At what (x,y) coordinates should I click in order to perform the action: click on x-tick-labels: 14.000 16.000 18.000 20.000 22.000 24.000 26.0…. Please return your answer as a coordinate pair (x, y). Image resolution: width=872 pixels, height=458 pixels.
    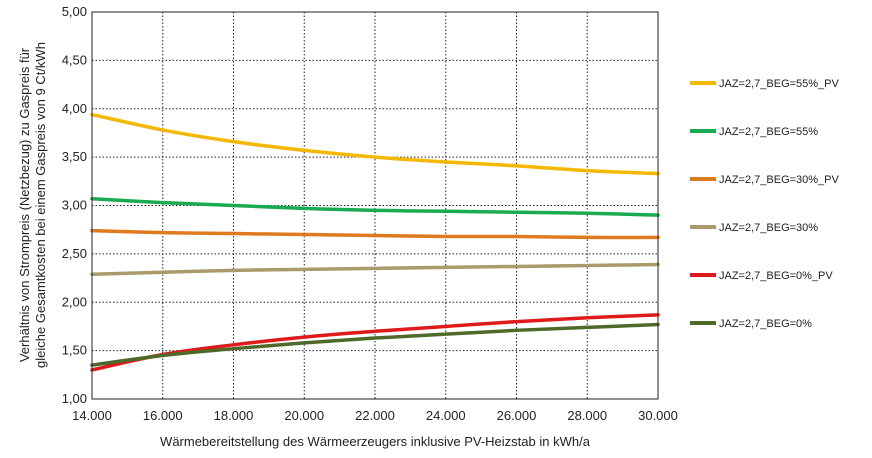
    Looking at the image, I should click on (375, 415).